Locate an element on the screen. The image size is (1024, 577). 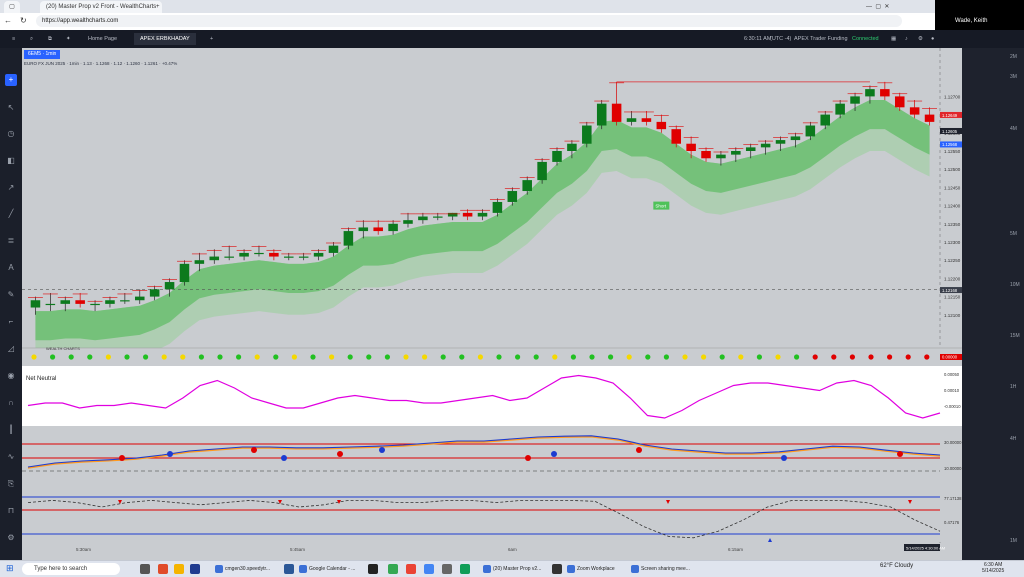
price-axis-label: 1.12700 is located at coordinates (952, 96).